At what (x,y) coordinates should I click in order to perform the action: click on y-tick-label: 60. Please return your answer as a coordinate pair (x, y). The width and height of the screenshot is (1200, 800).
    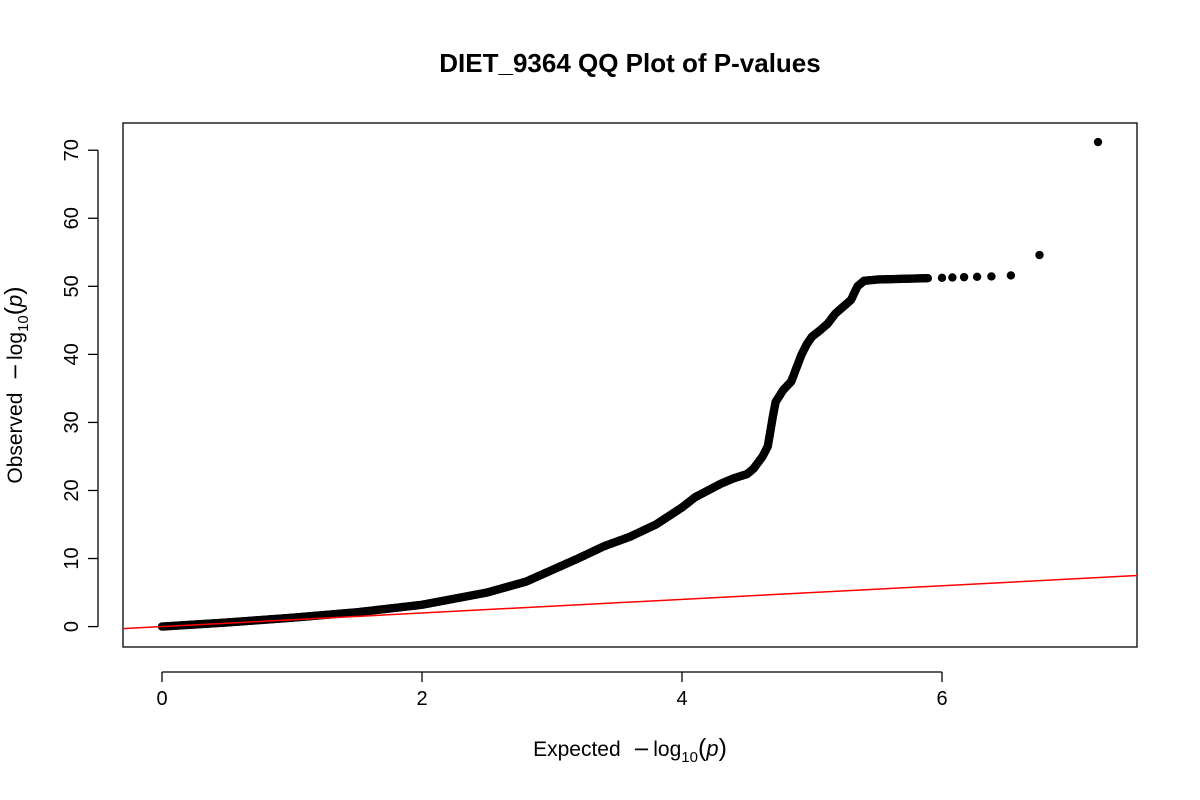
    Looking at the image, I should click on (72, 218).